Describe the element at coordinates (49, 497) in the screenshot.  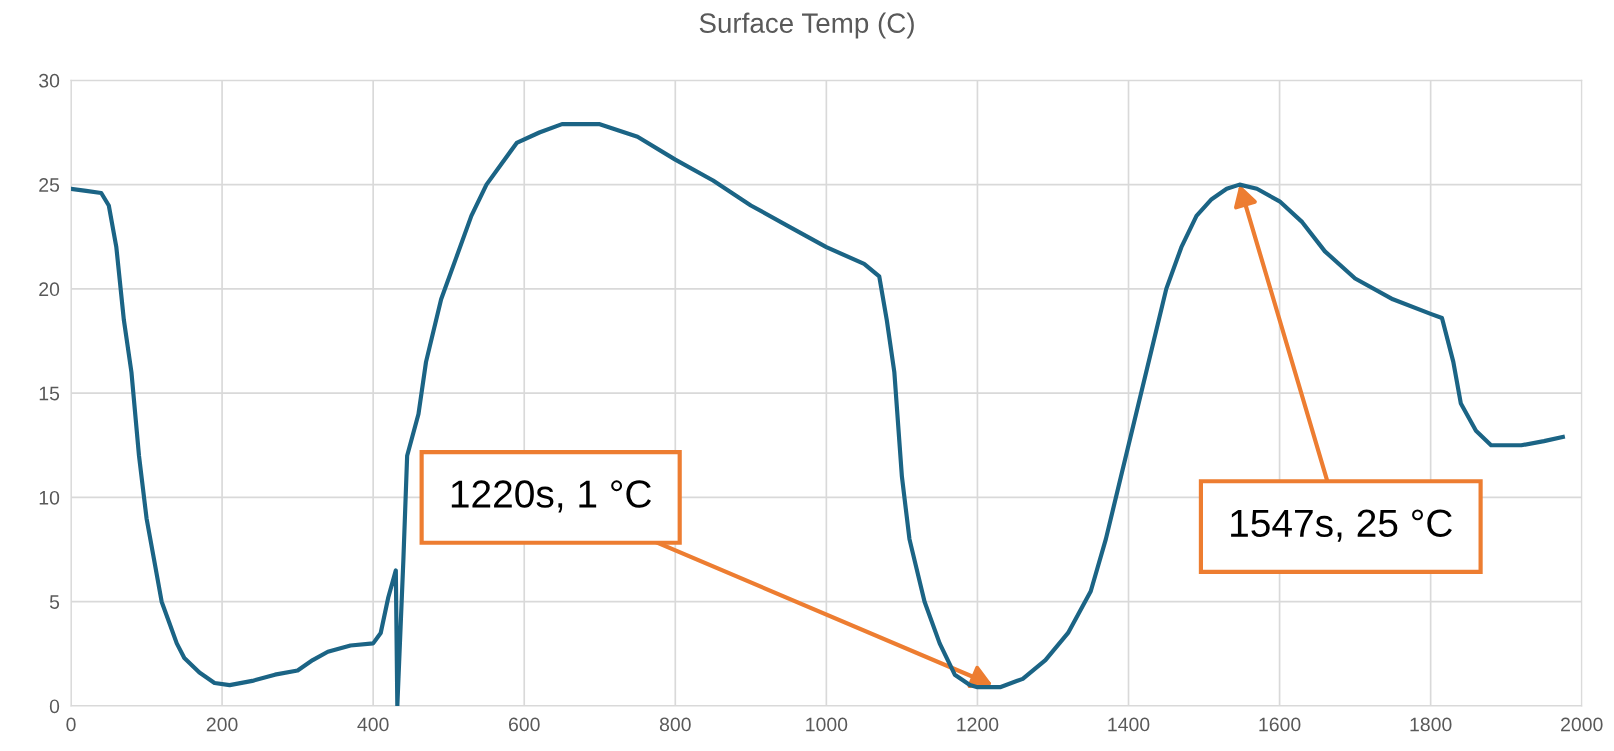
I see `y-tick-label: 10` at that location.